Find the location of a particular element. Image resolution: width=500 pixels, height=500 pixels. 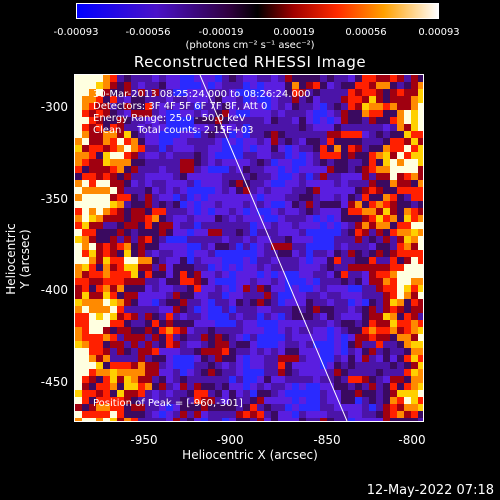

colorbar-tick: -0.00056 is located at coordinates (148, 32).